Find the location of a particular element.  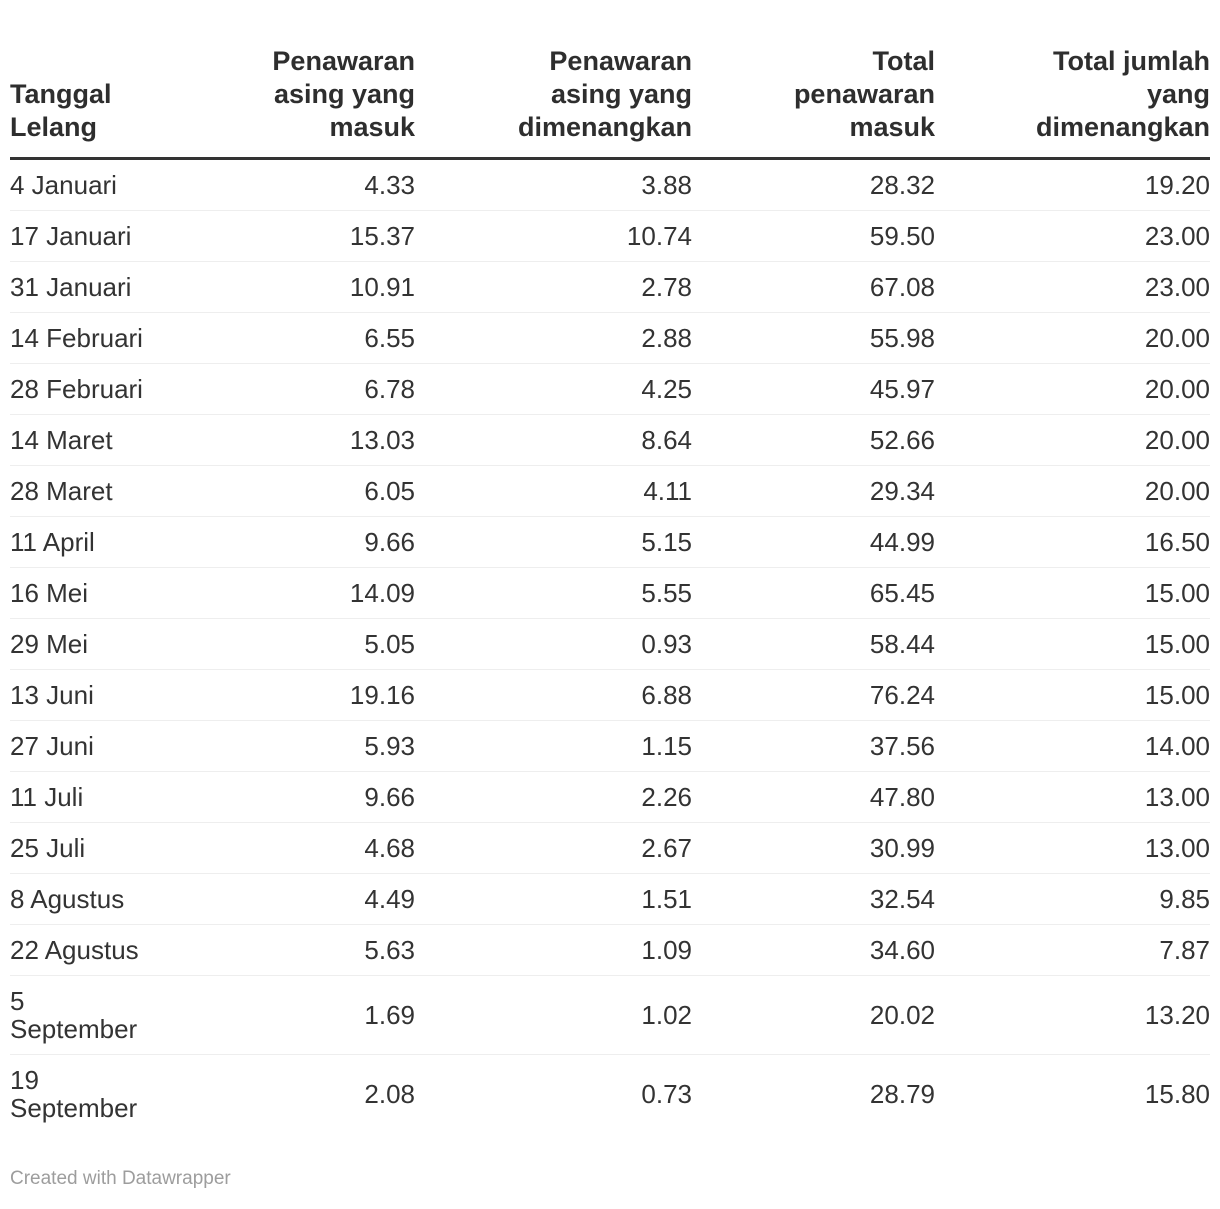

cell-penawaran-asing-masuk: 15.37 is located at coordinates (382, 236).